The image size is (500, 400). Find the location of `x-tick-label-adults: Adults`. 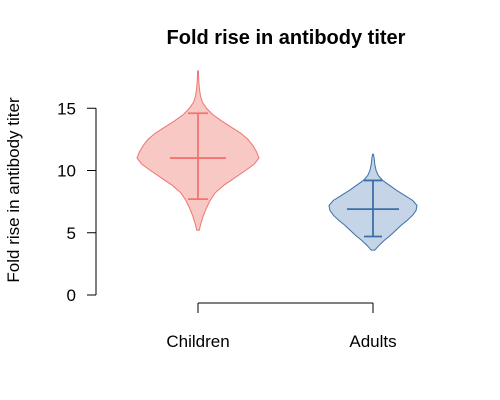

x-tick-label-adults: Adults is located at coordinates (372, 341).